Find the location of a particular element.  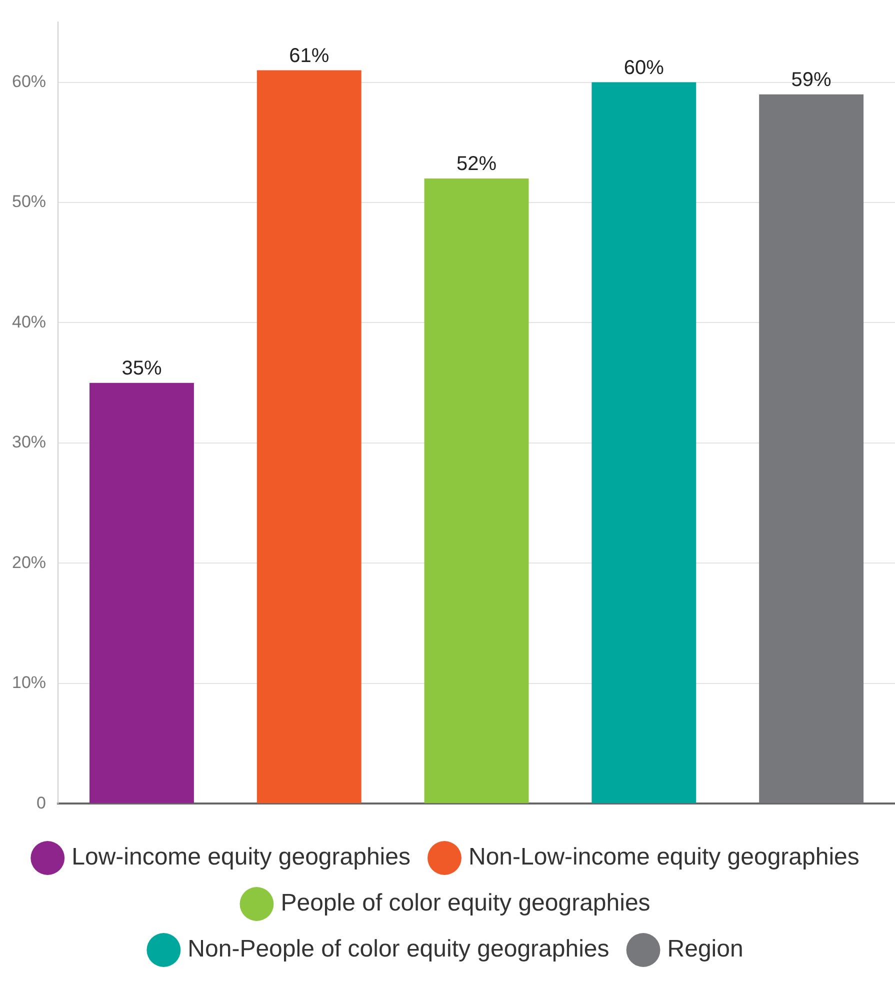

y-tick-label: 60% is located at coordinates (29, 81).